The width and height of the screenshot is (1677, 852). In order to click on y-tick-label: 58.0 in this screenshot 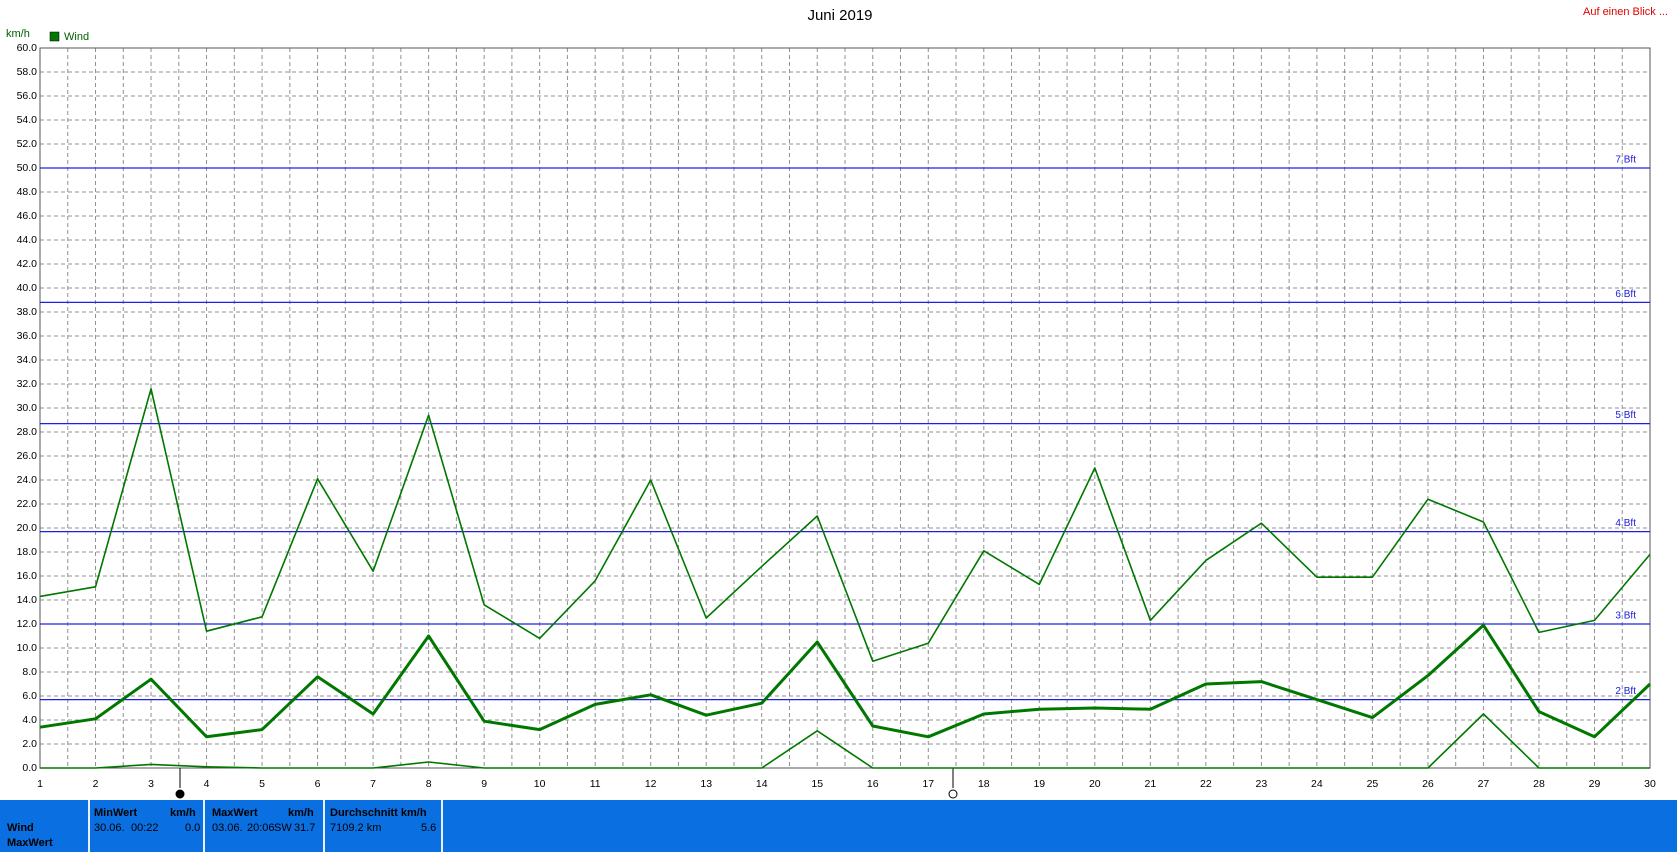, I will do `click(27, 72)`.